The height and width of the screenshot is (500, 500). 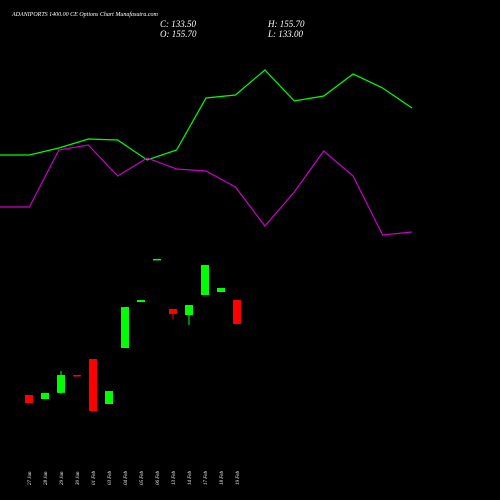 What do you see at coordinates (238, 477) in the screenshot?
I see `x-tick-label: 19 Feb` at bounding box center [238, 477].